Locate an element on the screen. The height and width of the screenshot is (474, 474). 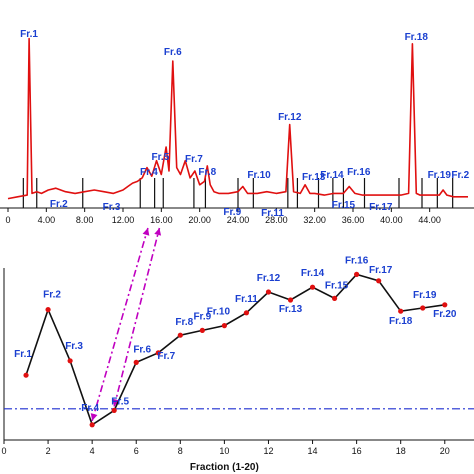
activity-fraction-label: Fr.3 is located at coordinates (74, 346).